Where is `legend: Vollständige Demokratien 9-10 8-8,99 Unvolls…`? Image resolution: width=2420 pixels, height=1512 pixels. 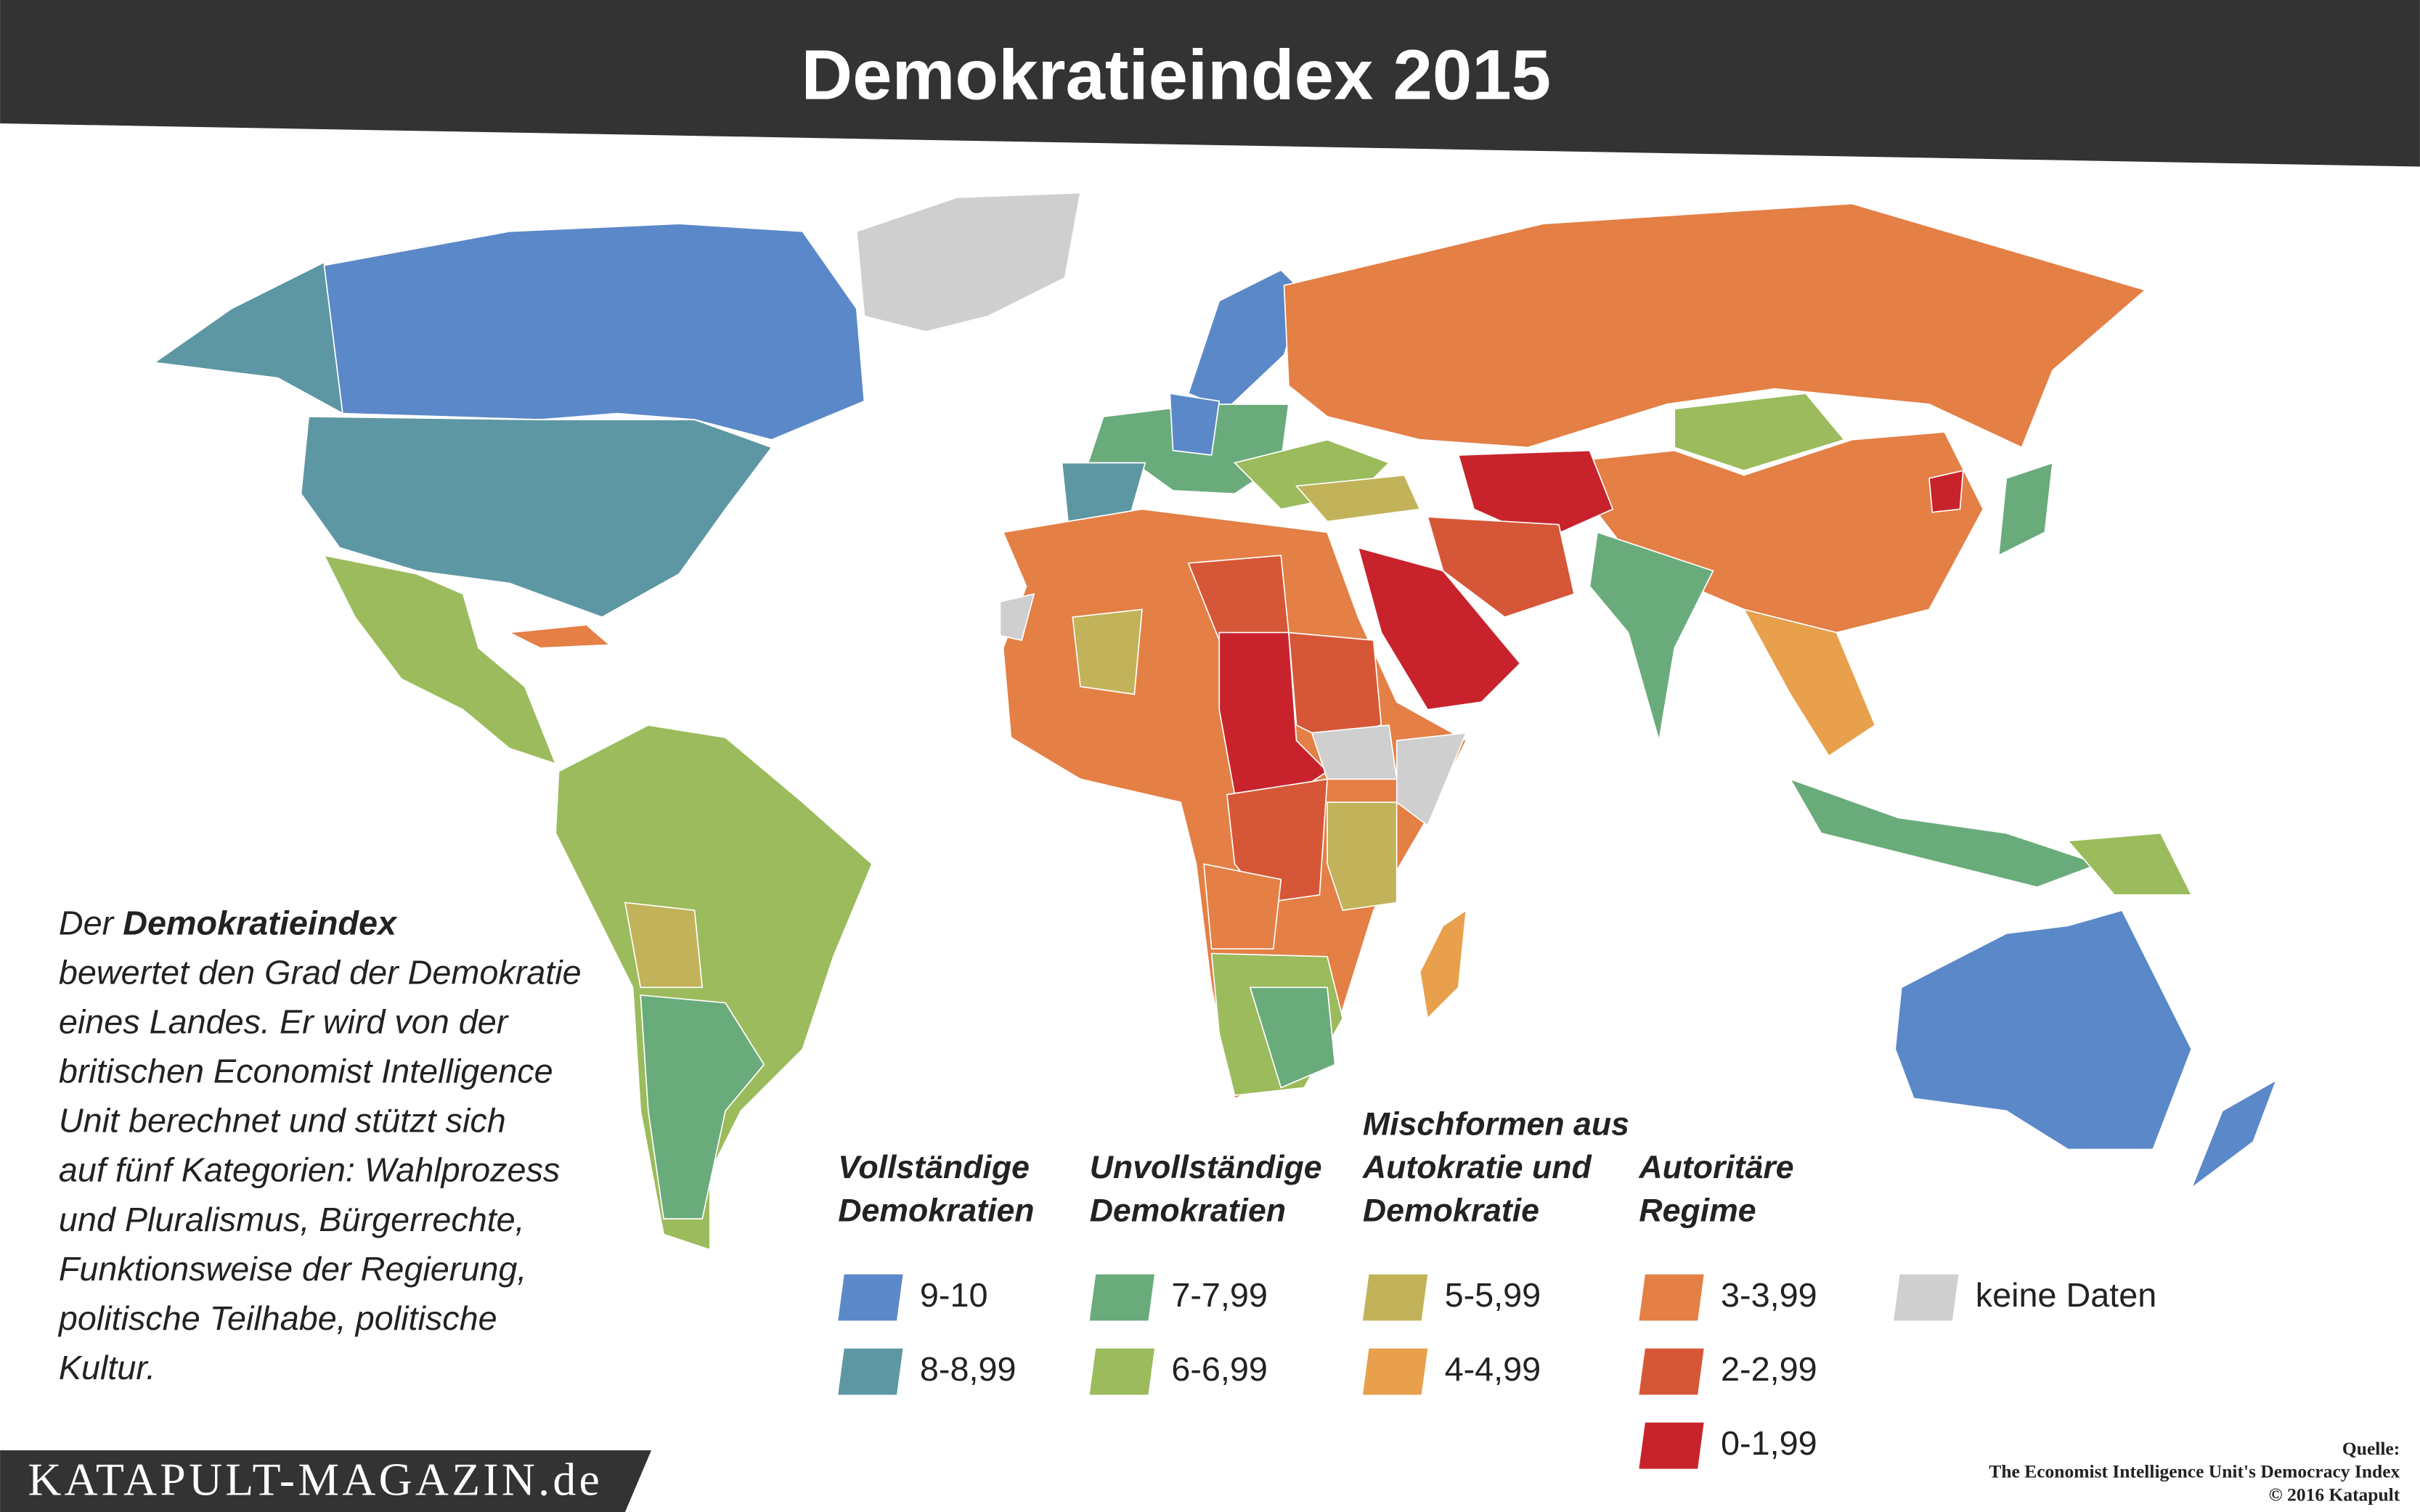
legend: Vollständige Demokratien 9-10 8-8,99 Unvolls… is located at coordinates (1497, 1287).